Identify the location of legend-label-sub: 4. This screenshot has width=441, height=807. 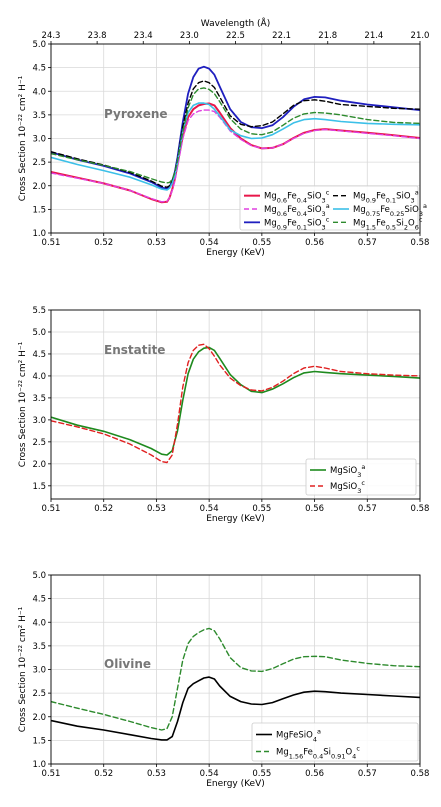
(354, 757).